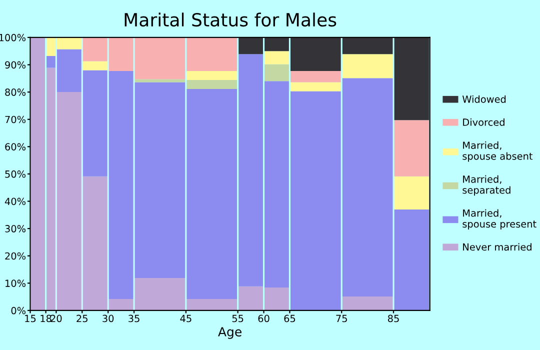 The image size is (540, 350). I want to click on bar, so click(412, 78).